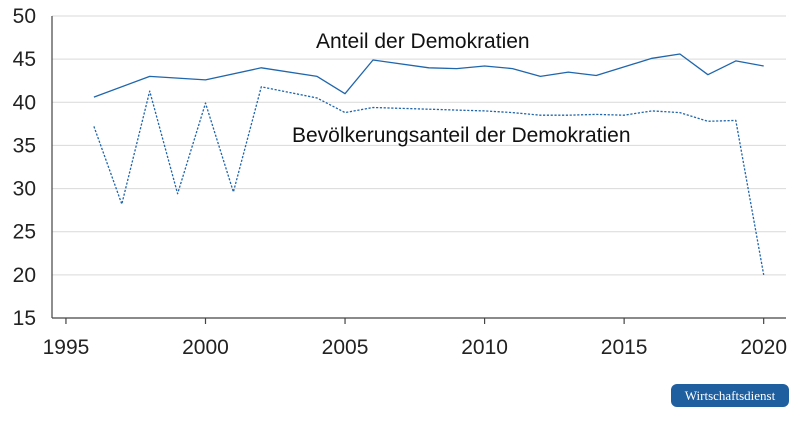 Image resolution: width=800 pixels, height=428 pixels. I want to click on y-tick-label: 35, so click(24, 145).